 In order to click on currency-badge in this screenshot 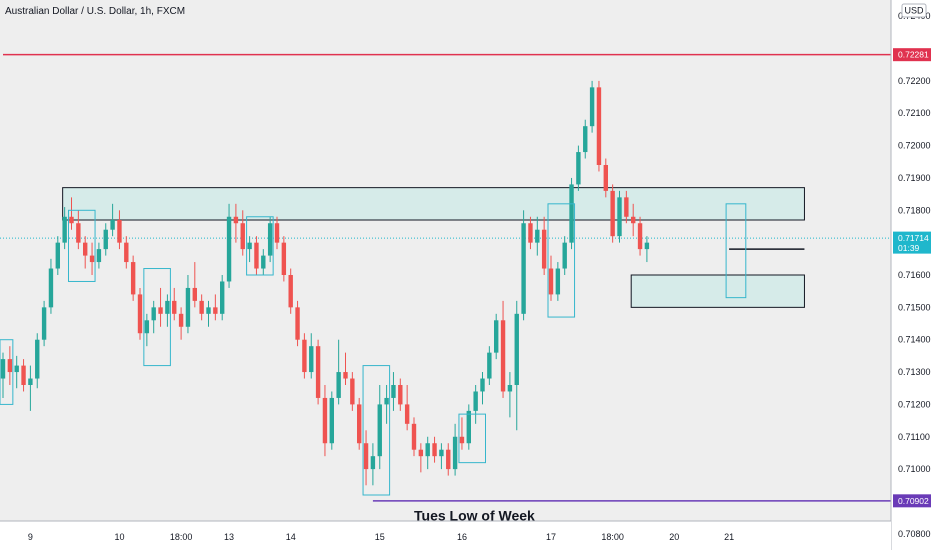, I will do `click(914, 10)`.